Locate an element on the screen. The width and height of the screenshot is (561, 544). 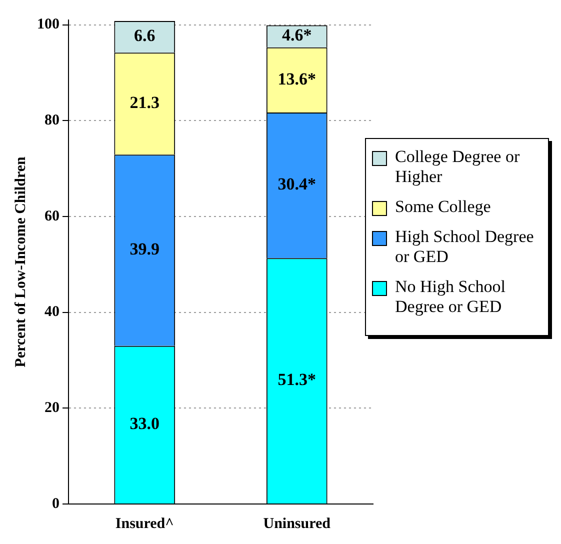
y-axis-title: Percent of Low-Income Children is located at coordinates (20, 262).